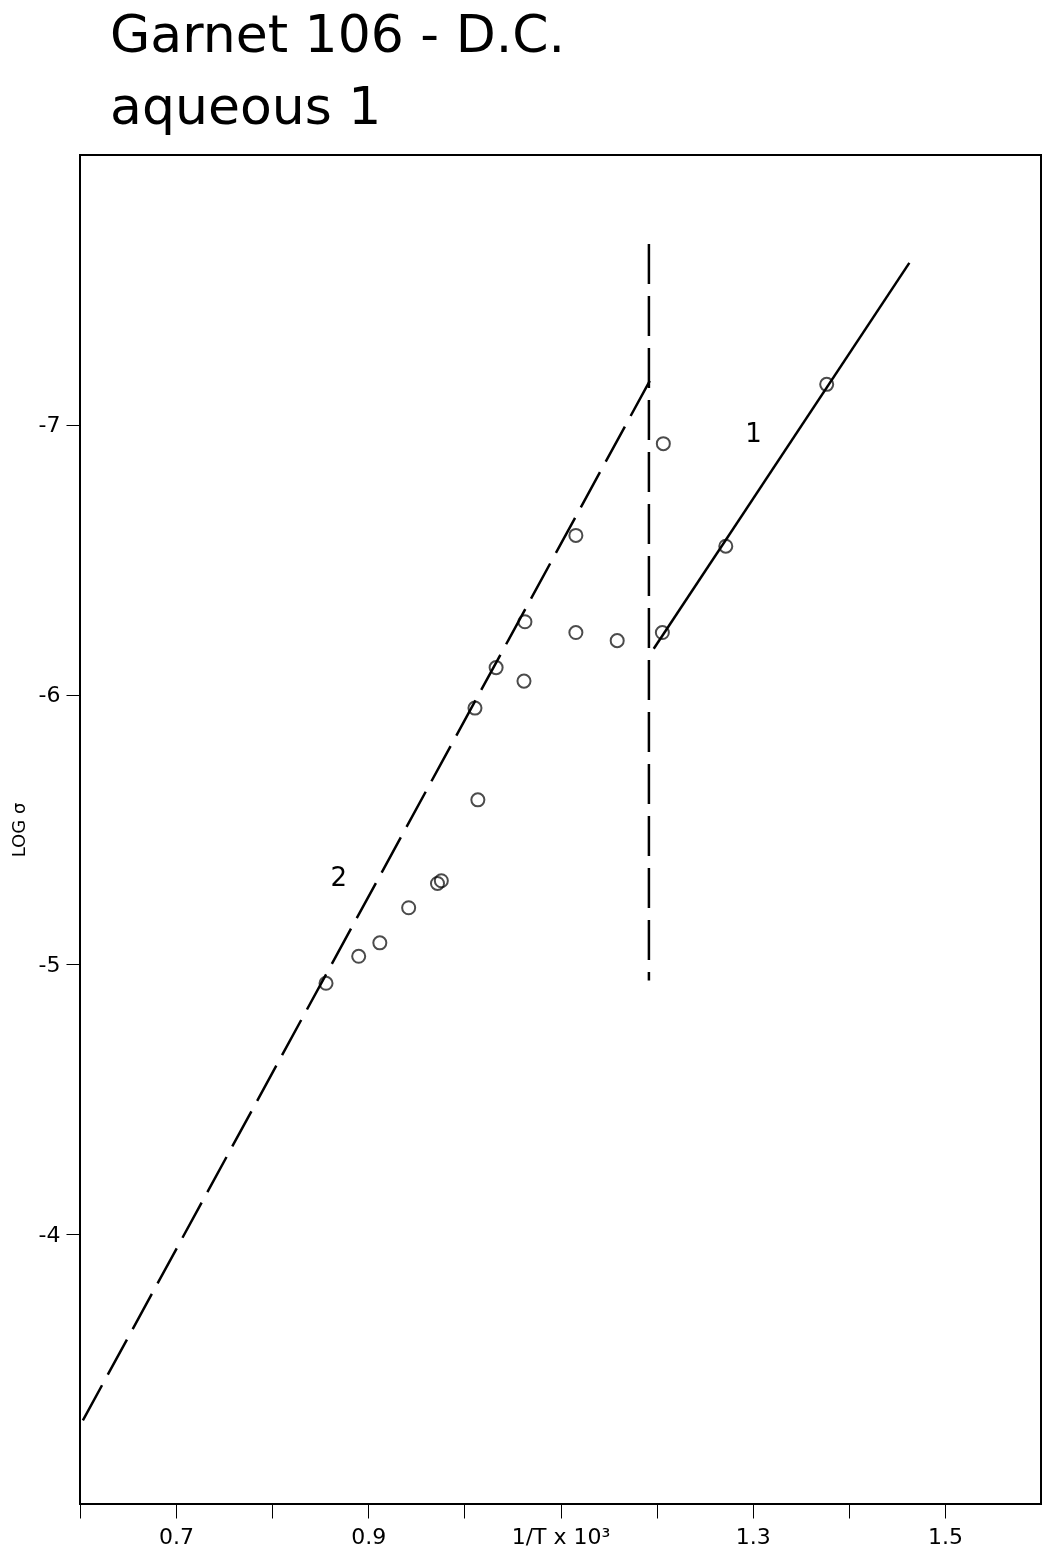 Image resolution: width=1055 pixels, height=1557 pixels. I want to click on series-label: 1, so click(753, 432).